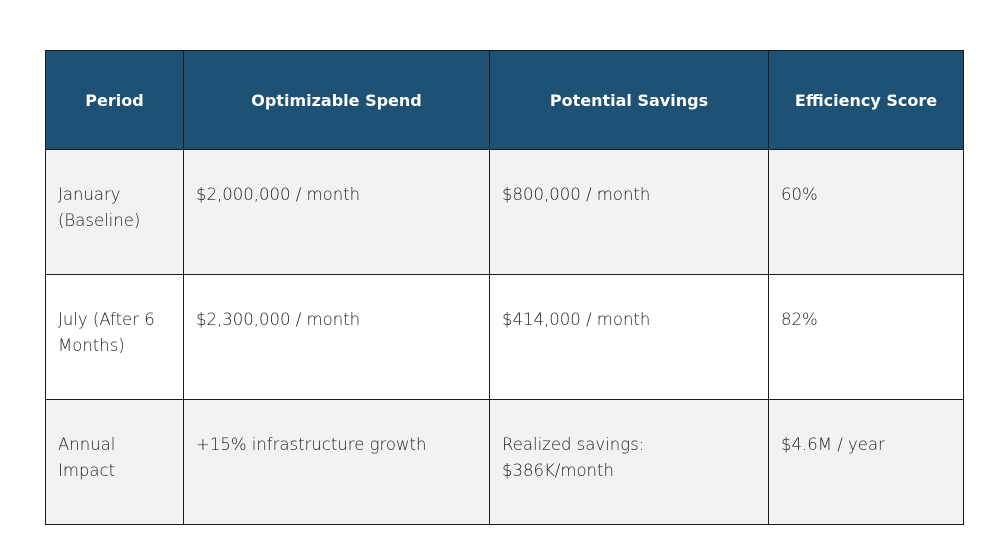  I want to click on cell-potential-savings: $414,000 / month, so click(629, 337).